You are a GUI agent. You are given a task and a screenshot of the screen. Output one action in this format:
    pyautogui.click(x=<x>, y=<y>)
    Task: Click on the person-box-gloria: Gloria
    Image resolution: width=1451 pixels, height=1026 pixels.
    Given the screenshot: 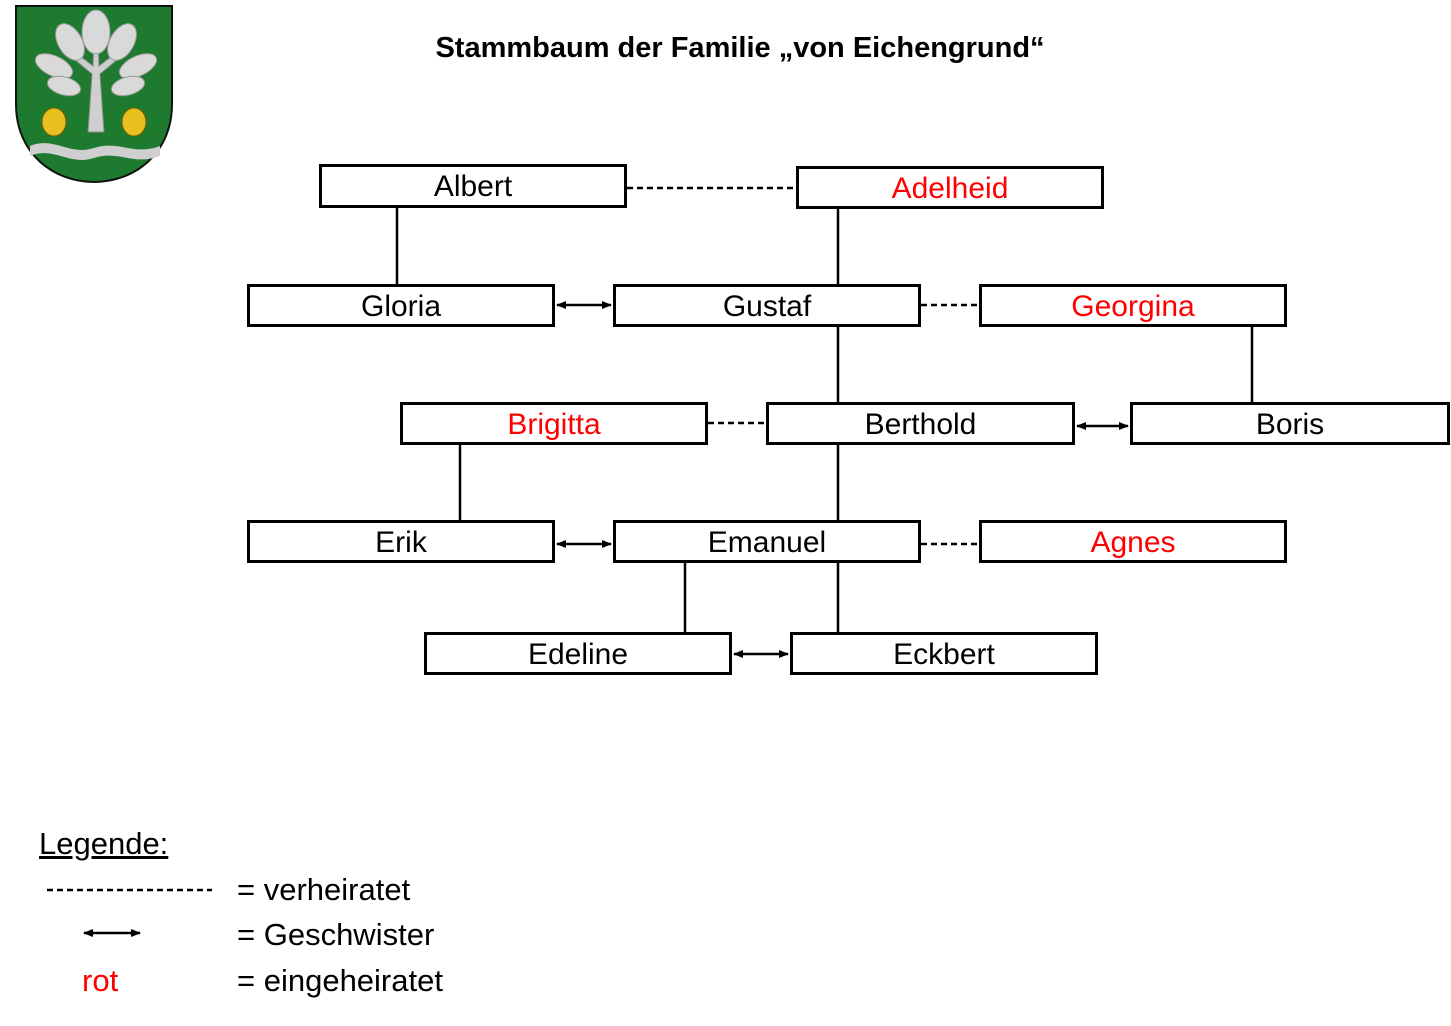 What is the action you would take?
    pyautogui.click(x=401, y=305)
    